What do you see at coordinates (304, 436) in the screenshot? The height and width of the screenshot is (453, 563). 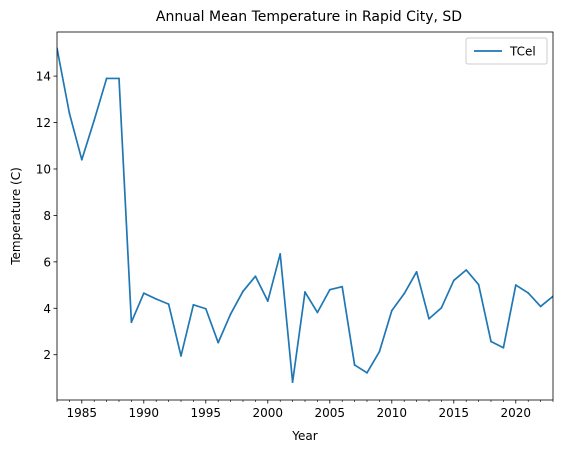 I see `x-axis-label: Year` at bounding box center [304, 436].